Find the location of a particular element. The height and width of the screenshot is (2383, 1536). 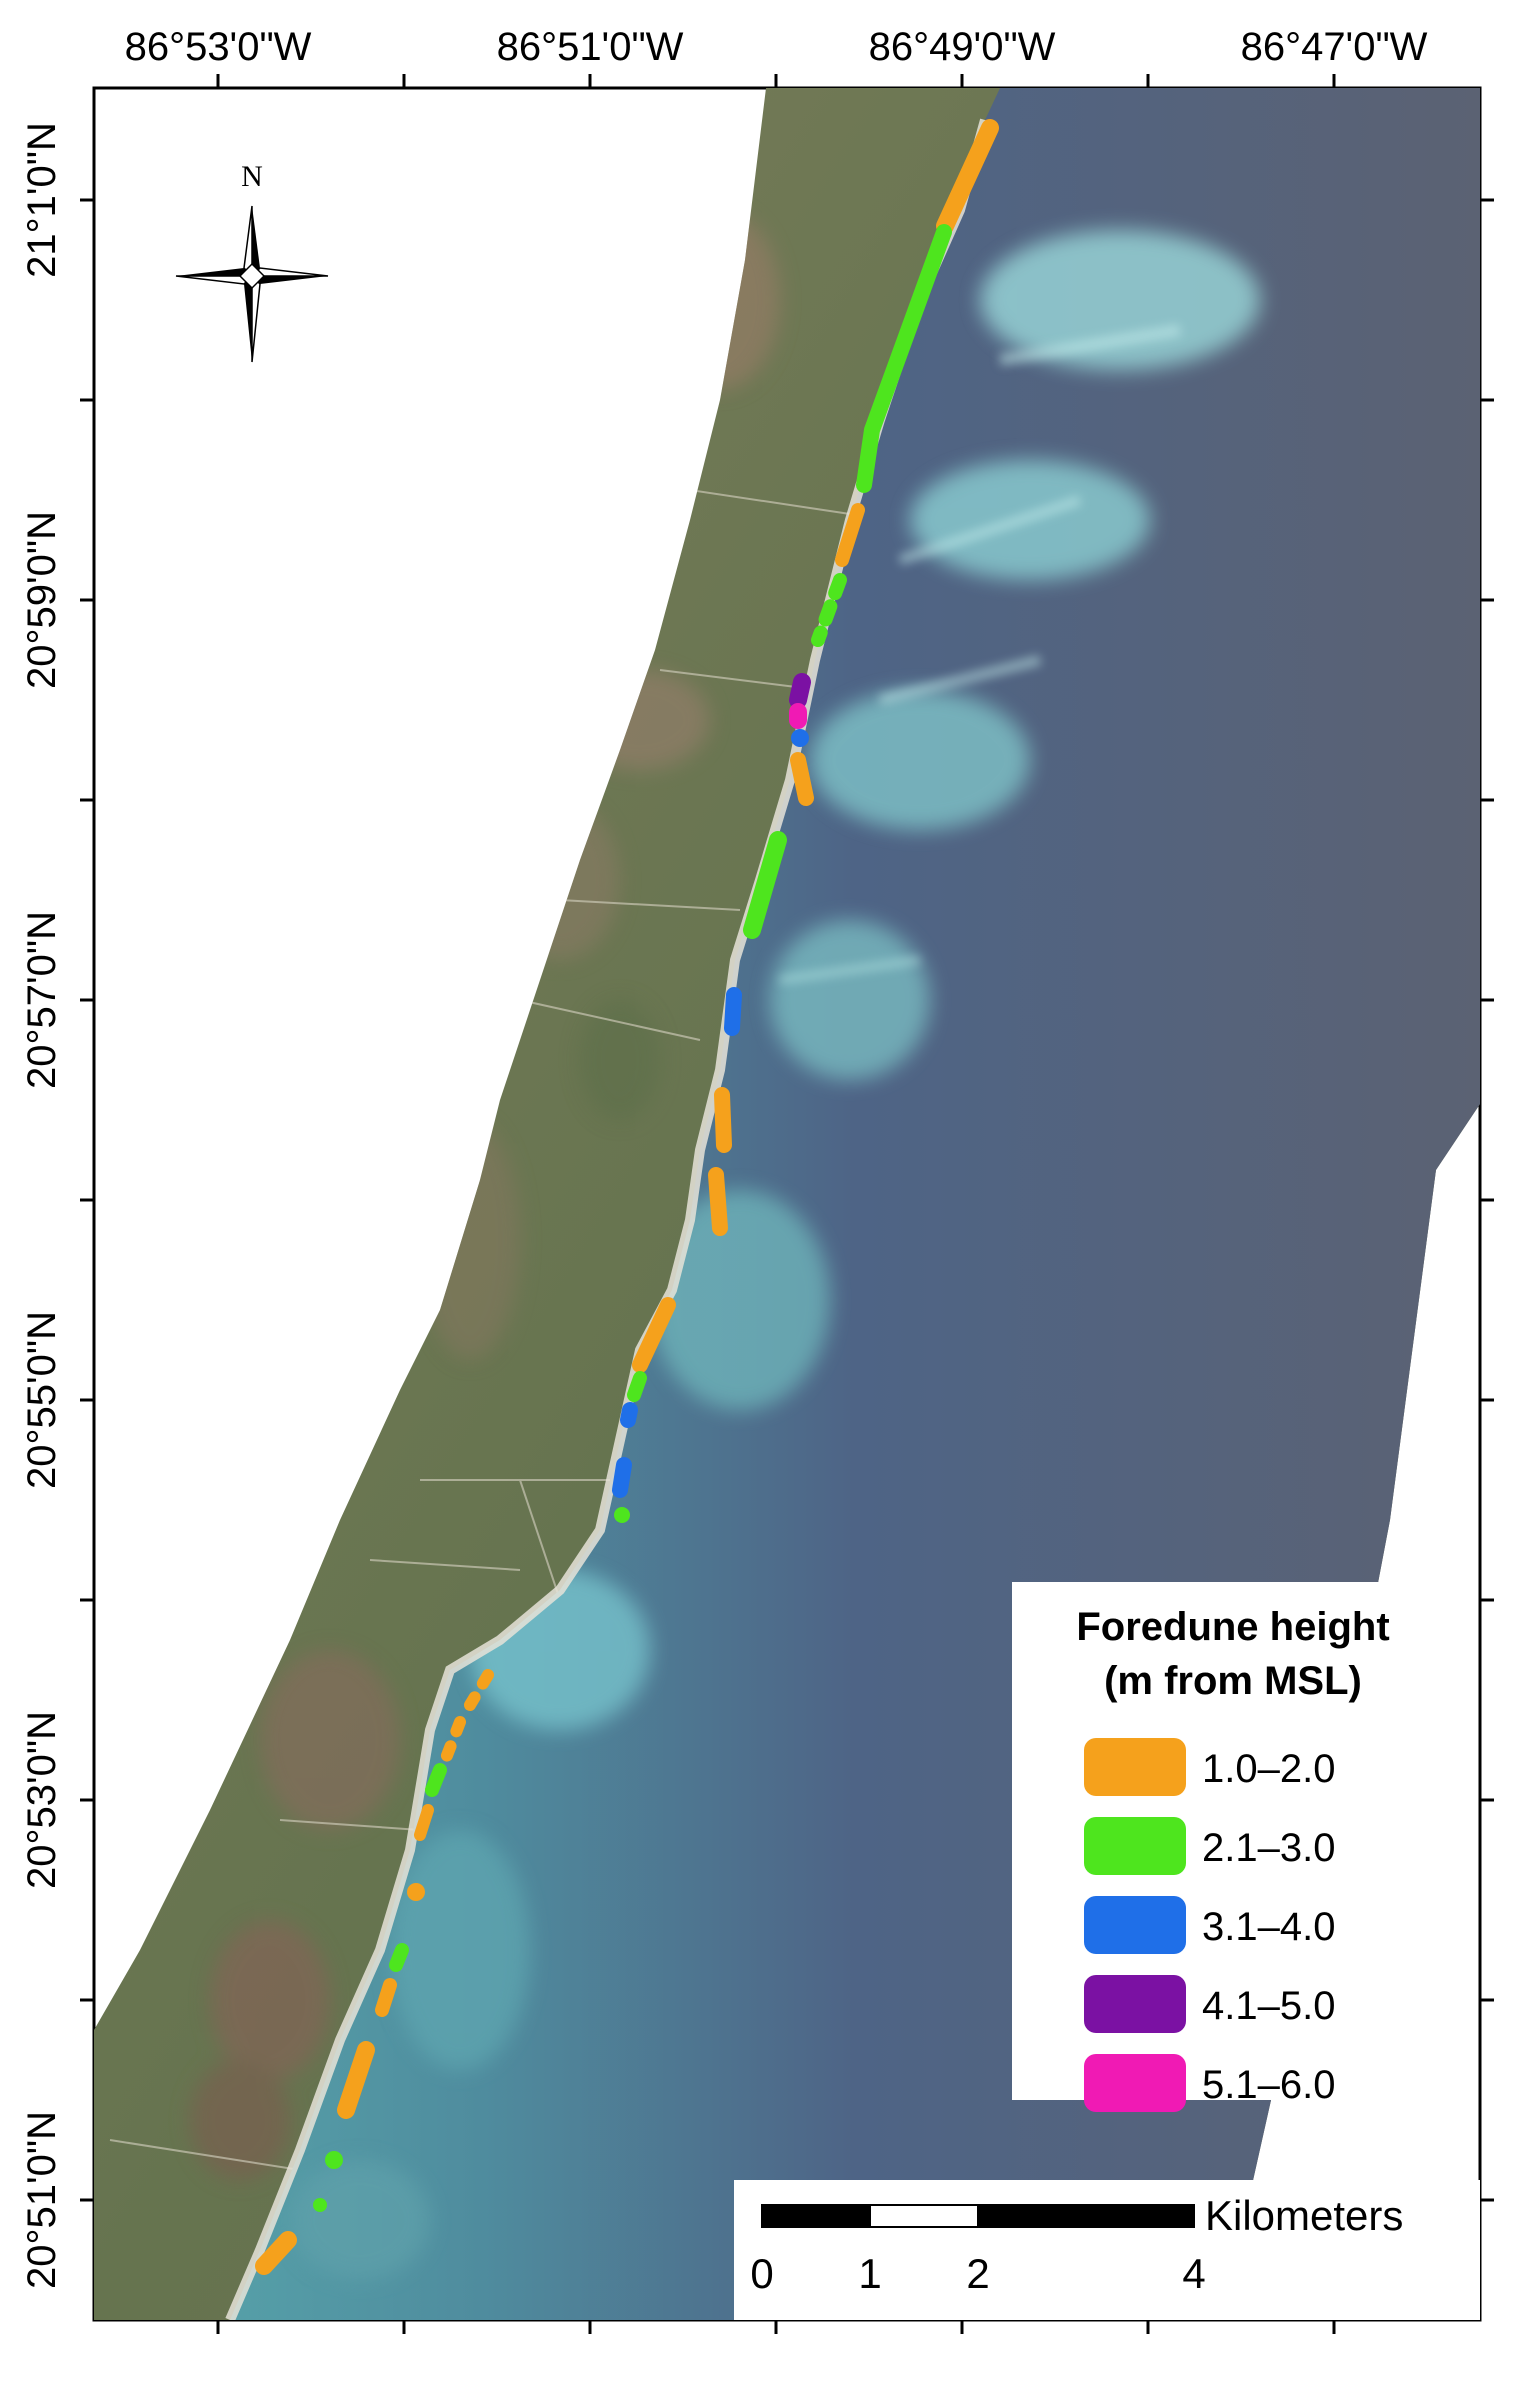

lon-label: 86°49'0"W is located at coordinates (962, 47).